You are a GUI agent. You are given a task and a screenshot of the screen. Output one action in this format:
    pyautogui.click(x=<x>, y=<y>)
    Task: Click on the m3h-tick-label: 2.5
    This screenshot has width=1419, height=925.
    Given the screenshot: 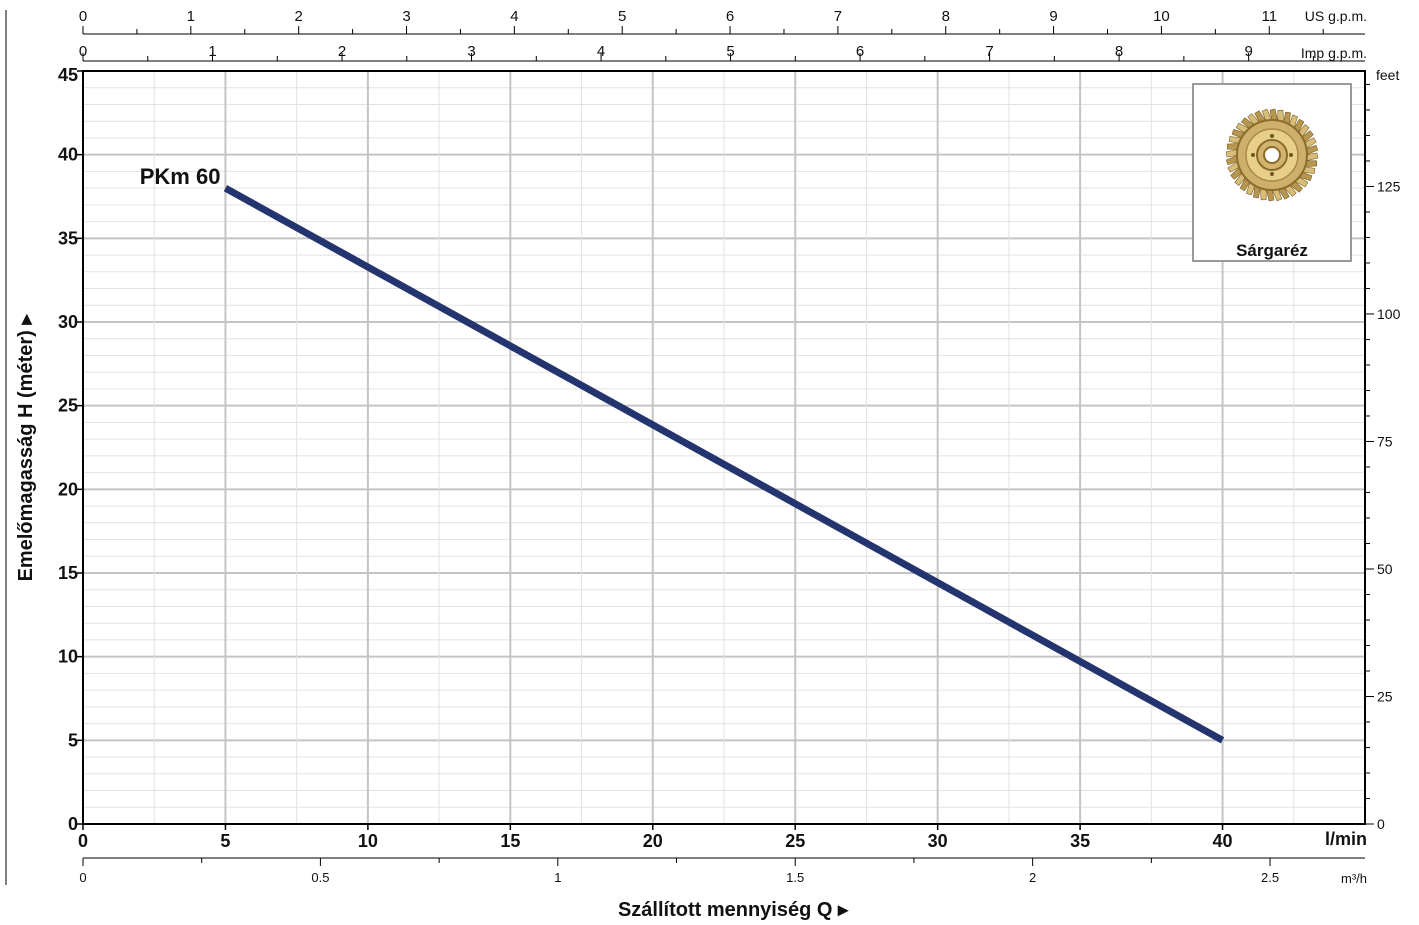 What is the action you would take?
    pyautogui.click(x=1270, y=877)
    